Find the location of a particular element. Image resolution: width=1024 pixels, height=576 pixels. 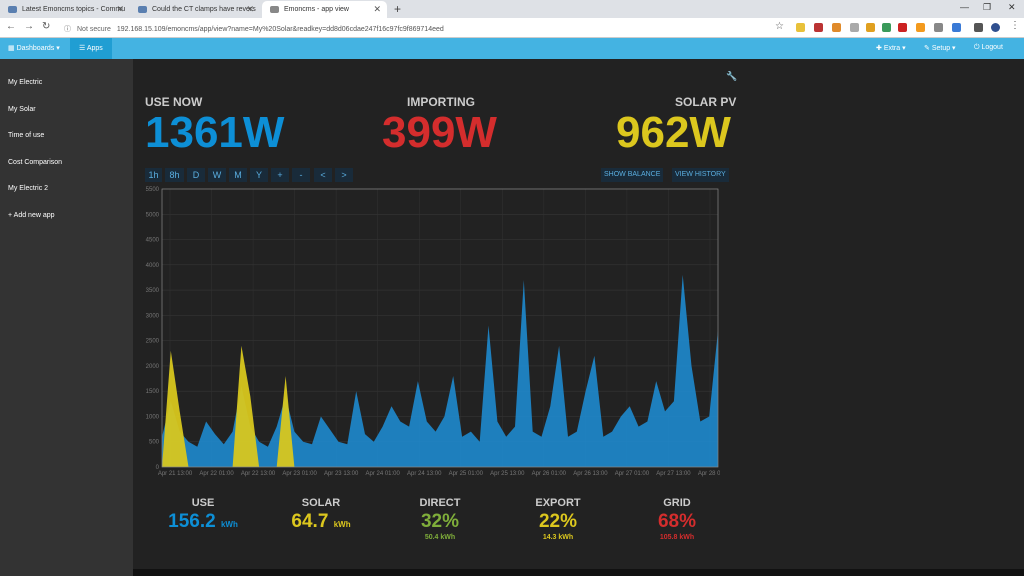

security-status: Not secure is located at coordinates (94, 29).